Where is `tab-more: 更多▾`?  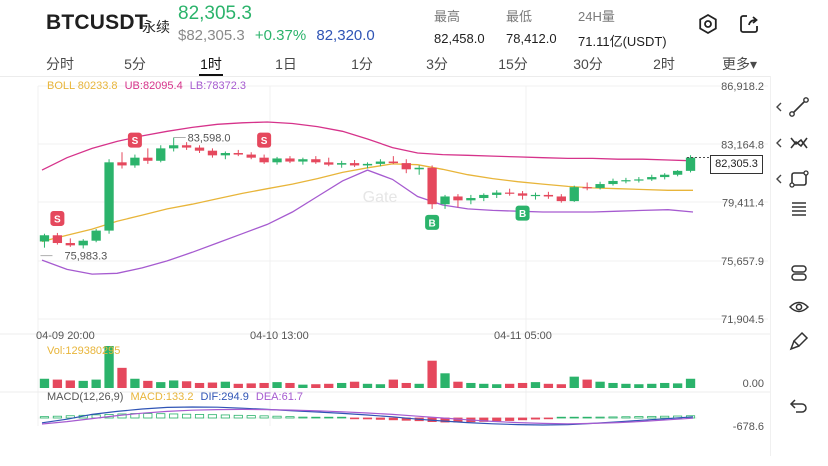 tab-more: 更多▾ is located at coordinates (740, 64).